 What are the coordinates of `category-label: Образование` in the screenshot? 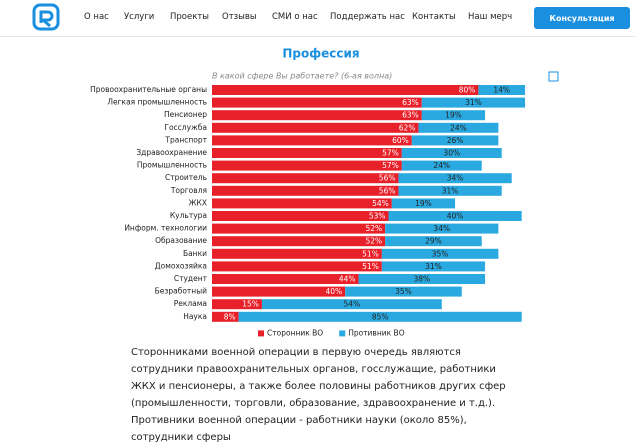 It's located at (181, 240).